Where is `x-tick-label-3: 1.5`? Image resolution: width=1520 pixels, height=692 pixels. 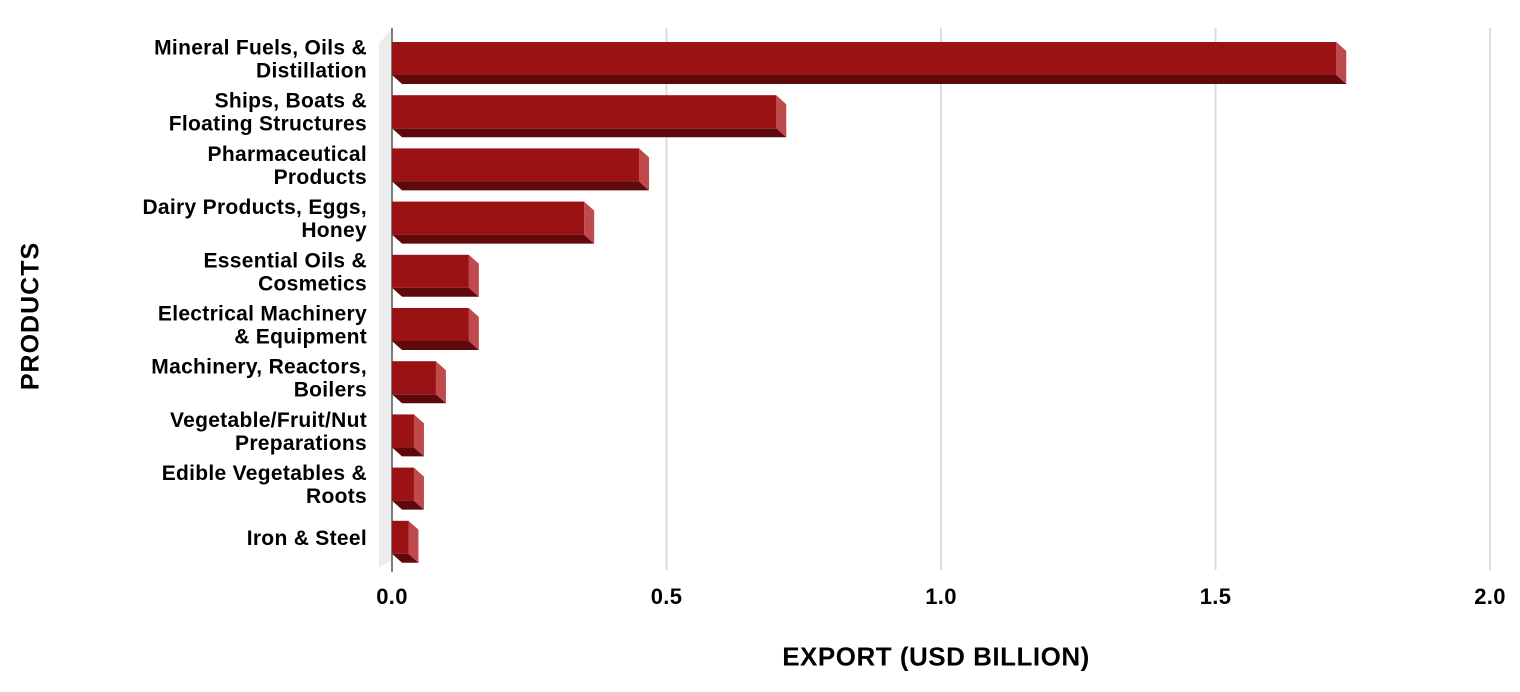
x-tick-label-3: 1.5 is located at coordinates (1215, 596).